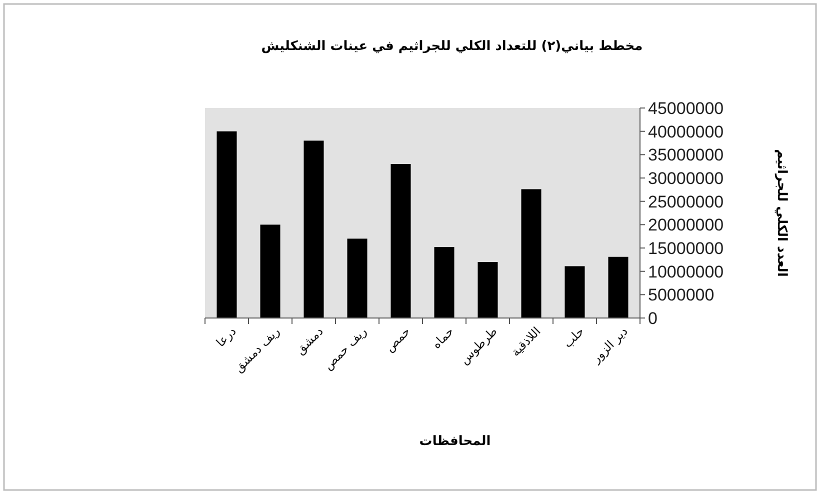  Describe the element at coordinates (686, 272) in the screenshot. I see `y-tick-label: 10000000` at that location.